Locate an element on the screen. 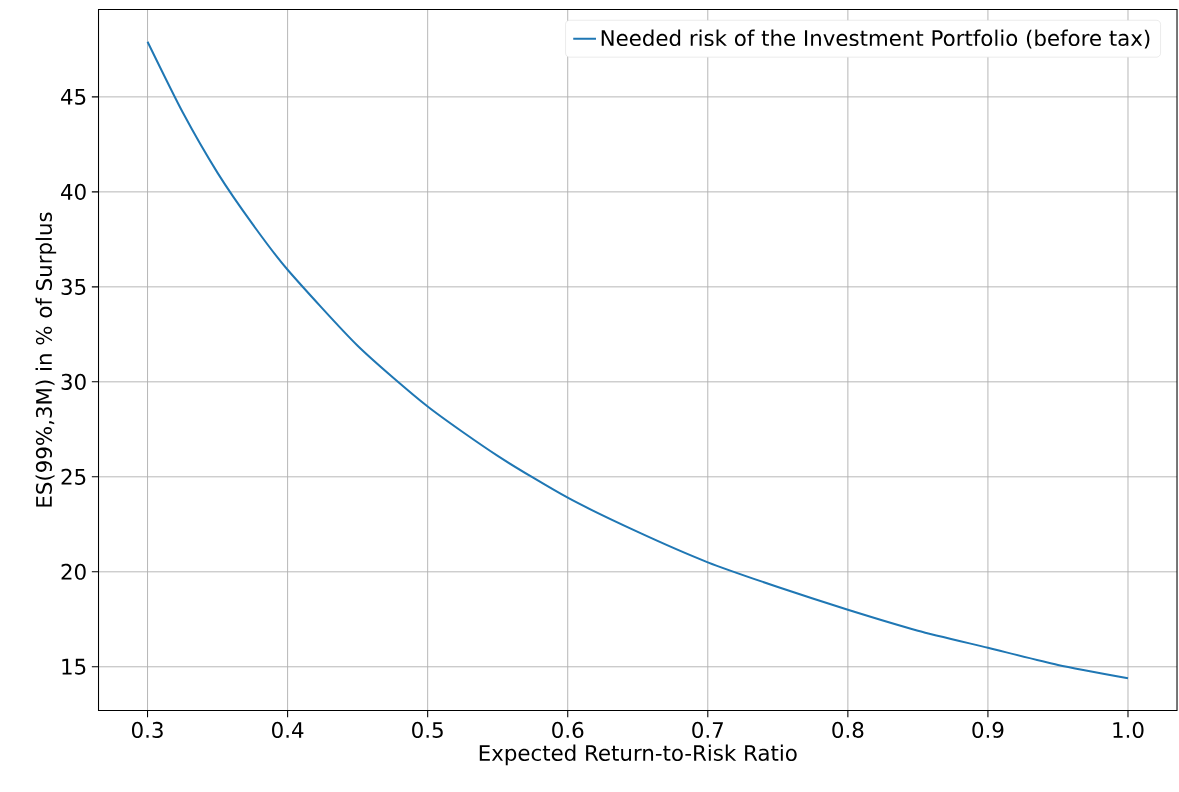  y-tick-label: 30 is located at coordinates (73, 381).